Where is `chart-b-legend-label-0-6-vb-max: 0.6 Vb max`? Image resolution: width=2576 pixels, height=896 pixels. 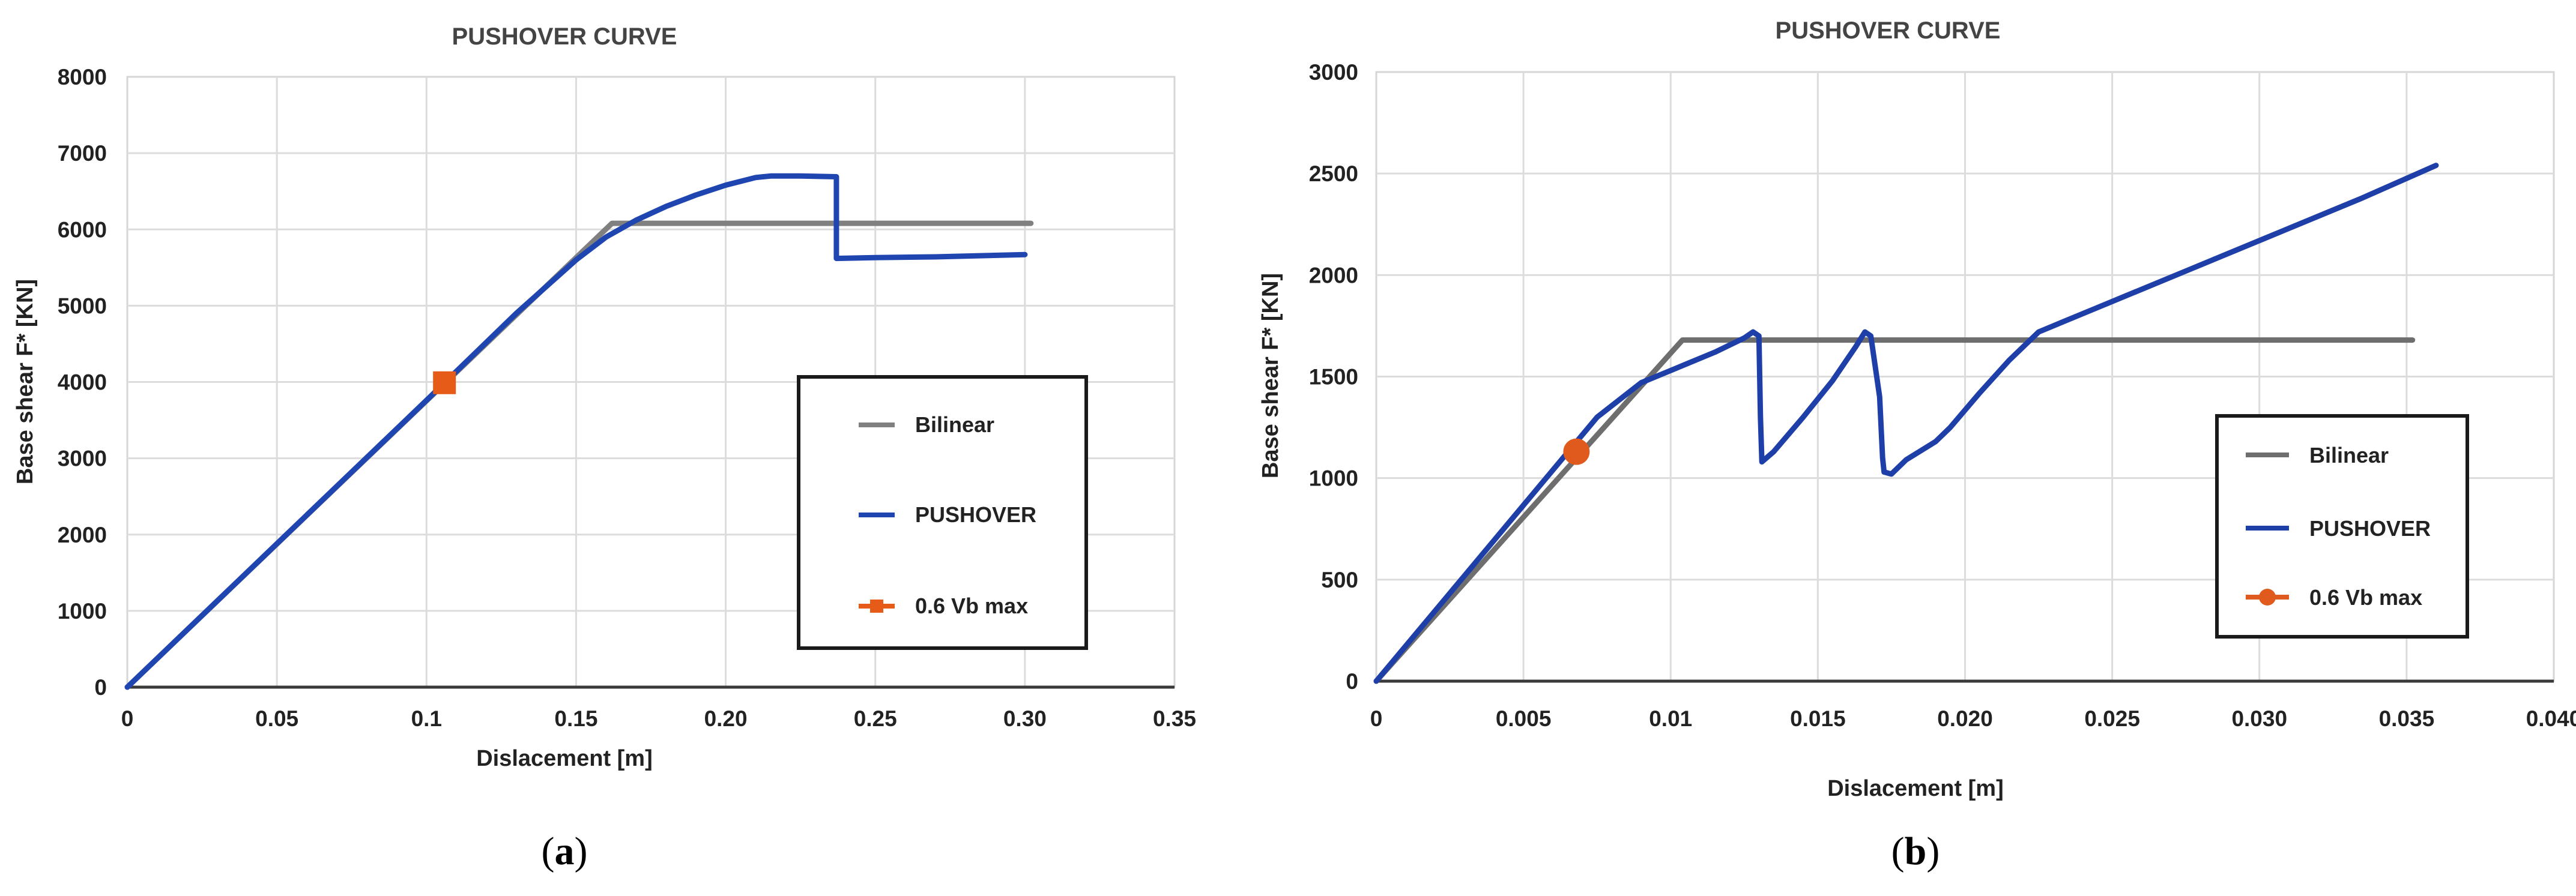 chart-b-legend-label-0-6-vb-max: 0.6 Vb max is located at coordinates (2365, 597).